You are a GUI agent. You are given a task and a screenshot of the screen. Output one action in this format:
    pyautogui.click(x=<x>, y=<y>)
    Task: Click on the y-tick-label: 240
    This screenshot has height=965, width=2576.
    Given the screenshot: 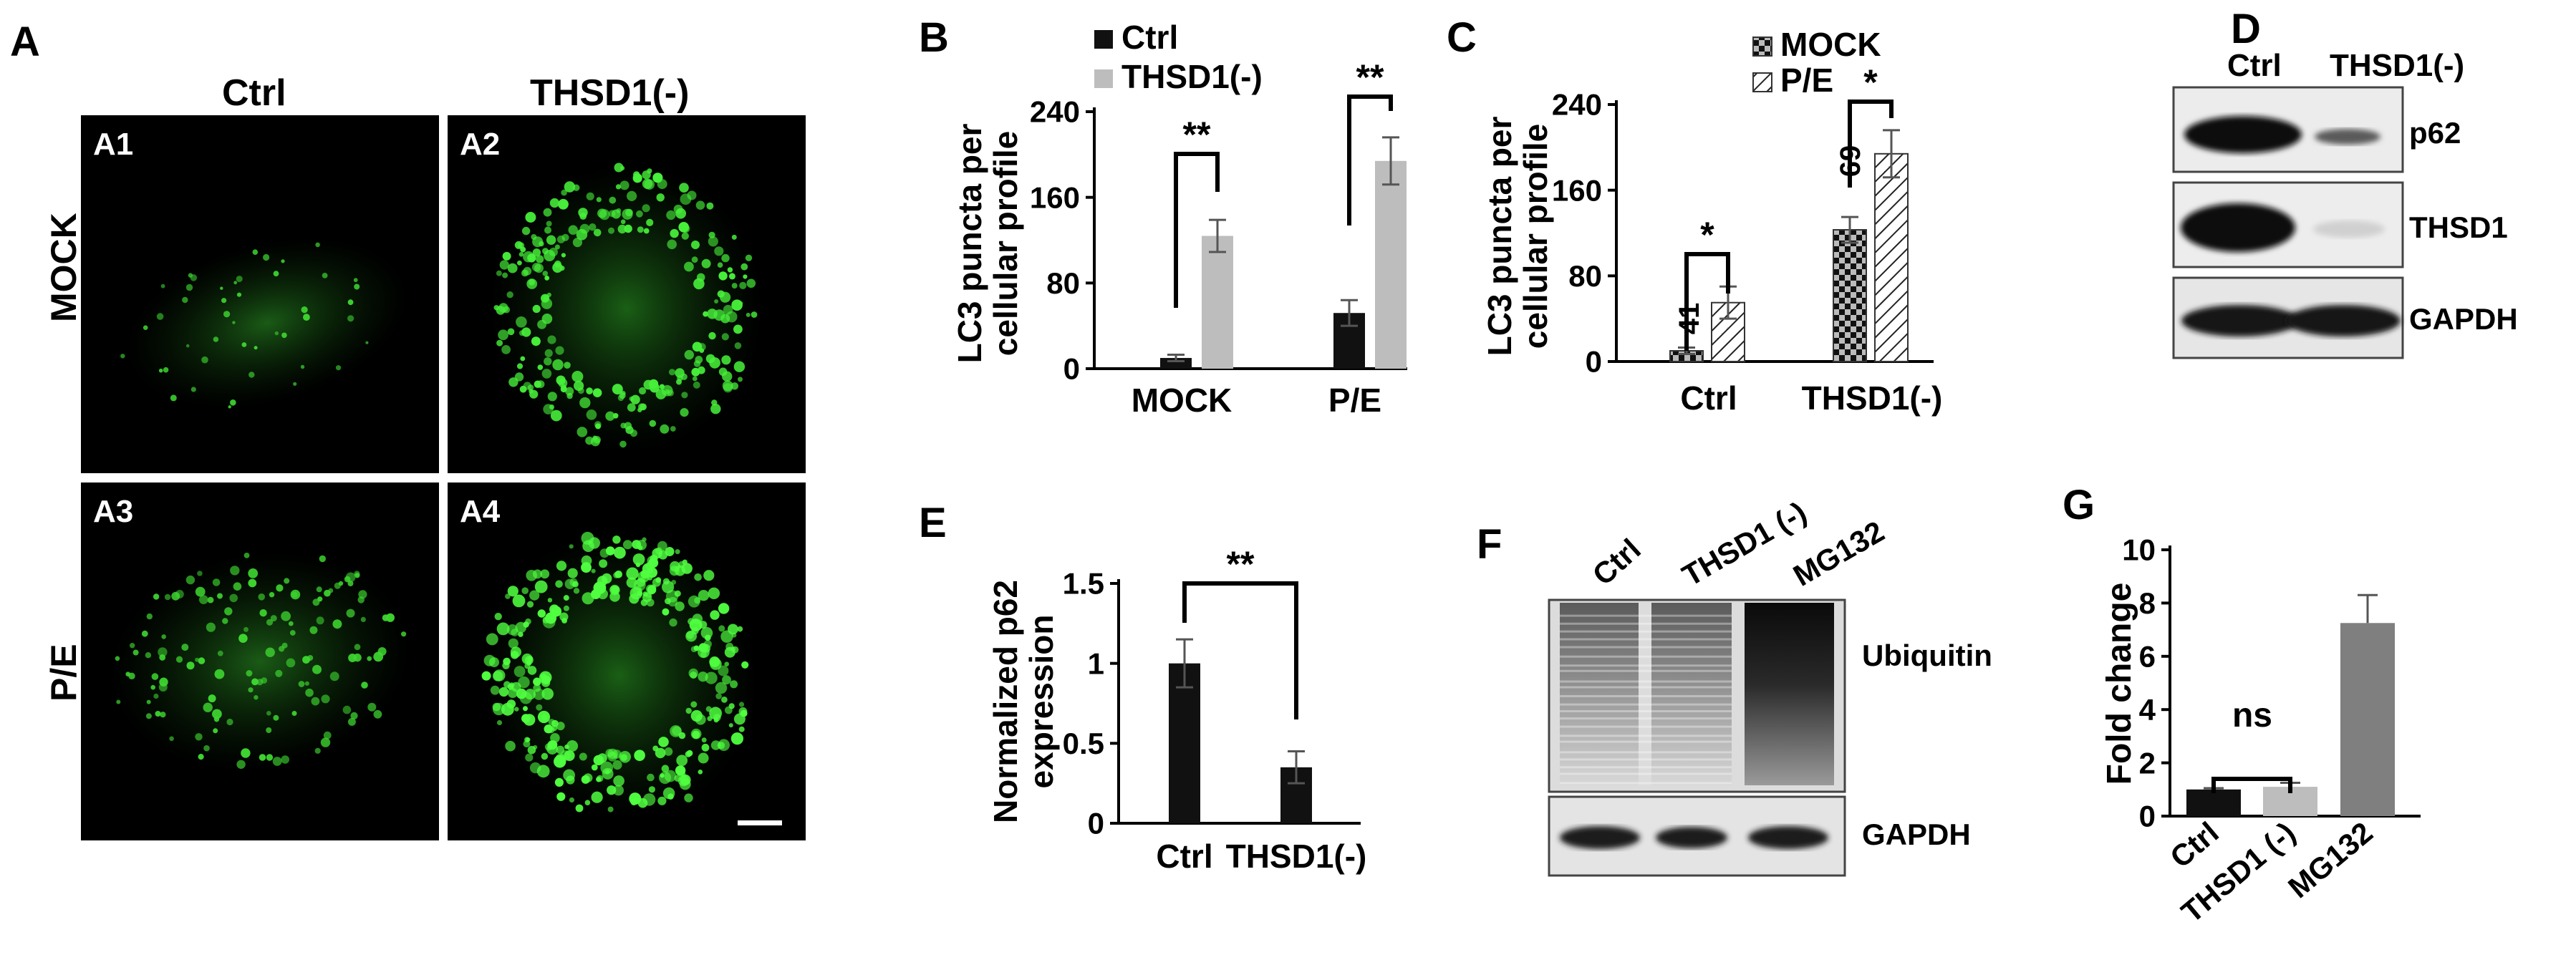 What is the action you would take?
    pyautogui.click(x=1577, y=105)
    